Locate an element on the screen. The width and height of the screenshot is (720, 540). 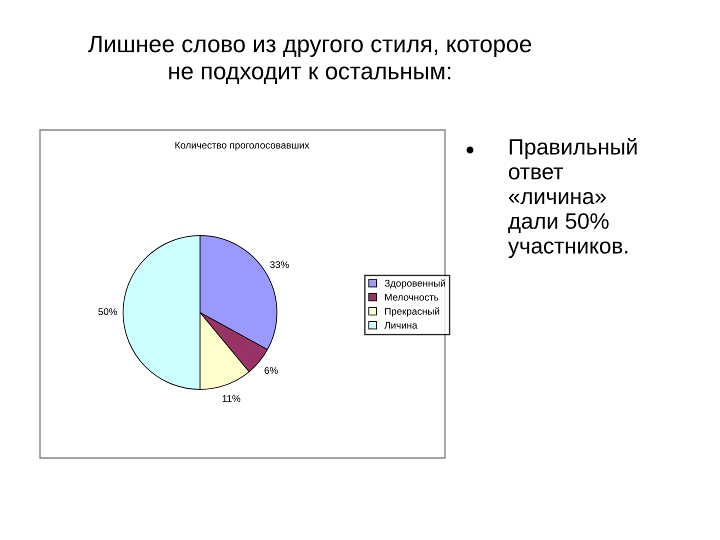
data-label: 50% is located at coordinates (108, 312).